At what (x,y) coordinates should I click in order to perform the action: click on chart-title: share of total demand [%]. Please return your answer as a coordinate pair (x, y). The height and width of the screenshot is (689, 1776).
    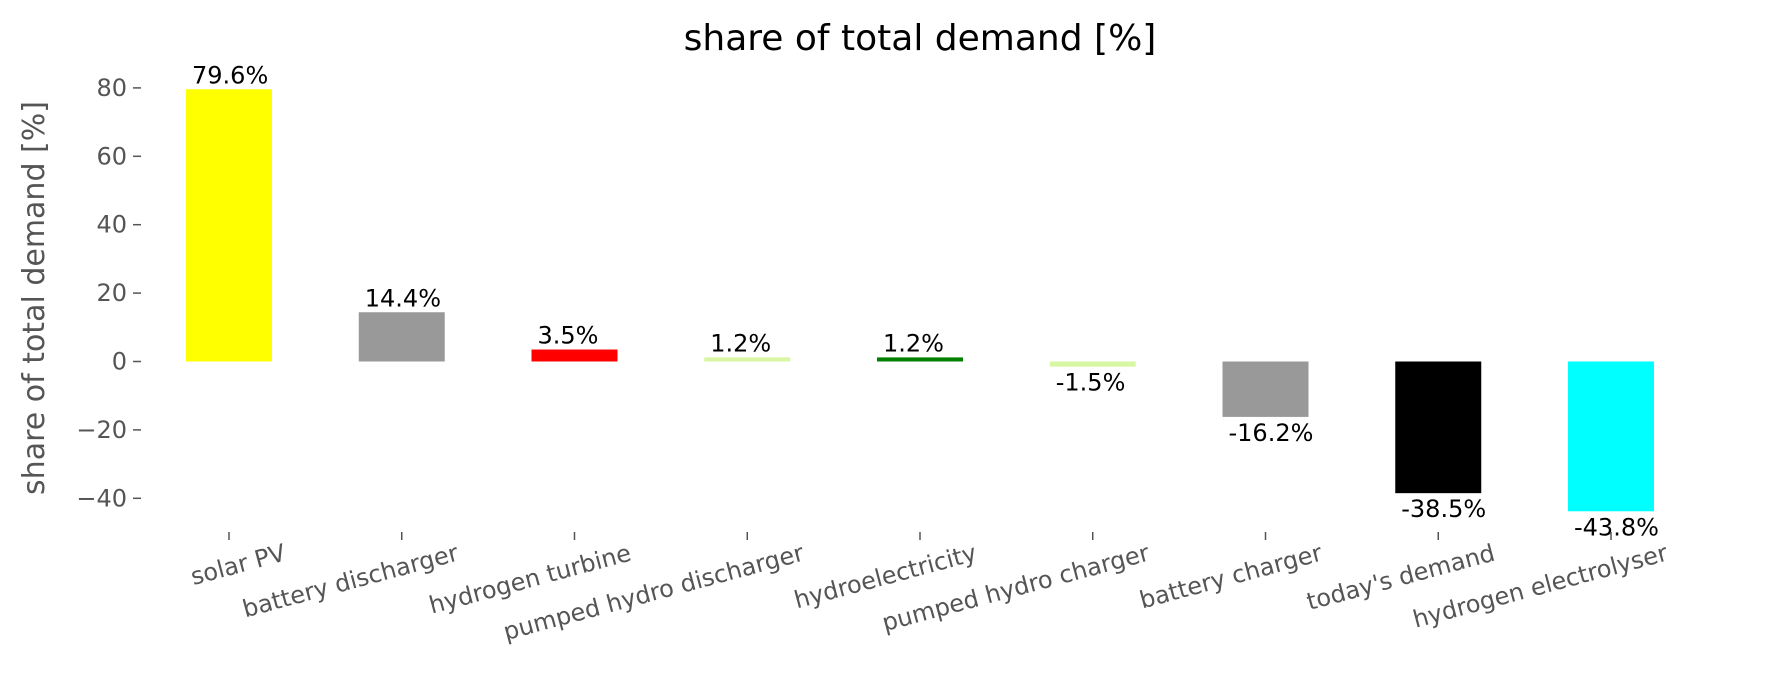
    Looking at the image, I should click on (920, 38).